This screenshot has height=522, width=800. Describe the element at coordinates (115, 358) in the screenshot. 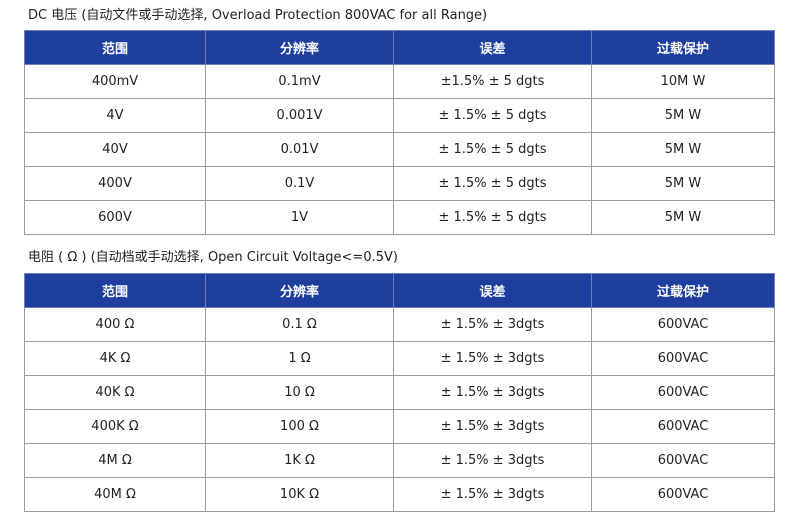

I see `table-cell: 4K Ω` at that location.